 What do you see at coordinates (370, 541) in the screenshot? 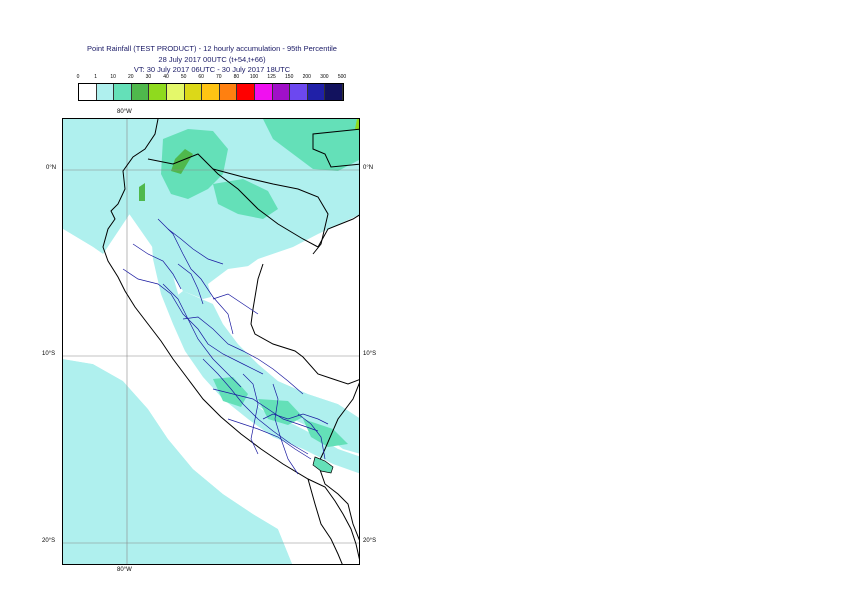
I see `right-lat-label-20s: 20°S` at bounding box center [370, 541].